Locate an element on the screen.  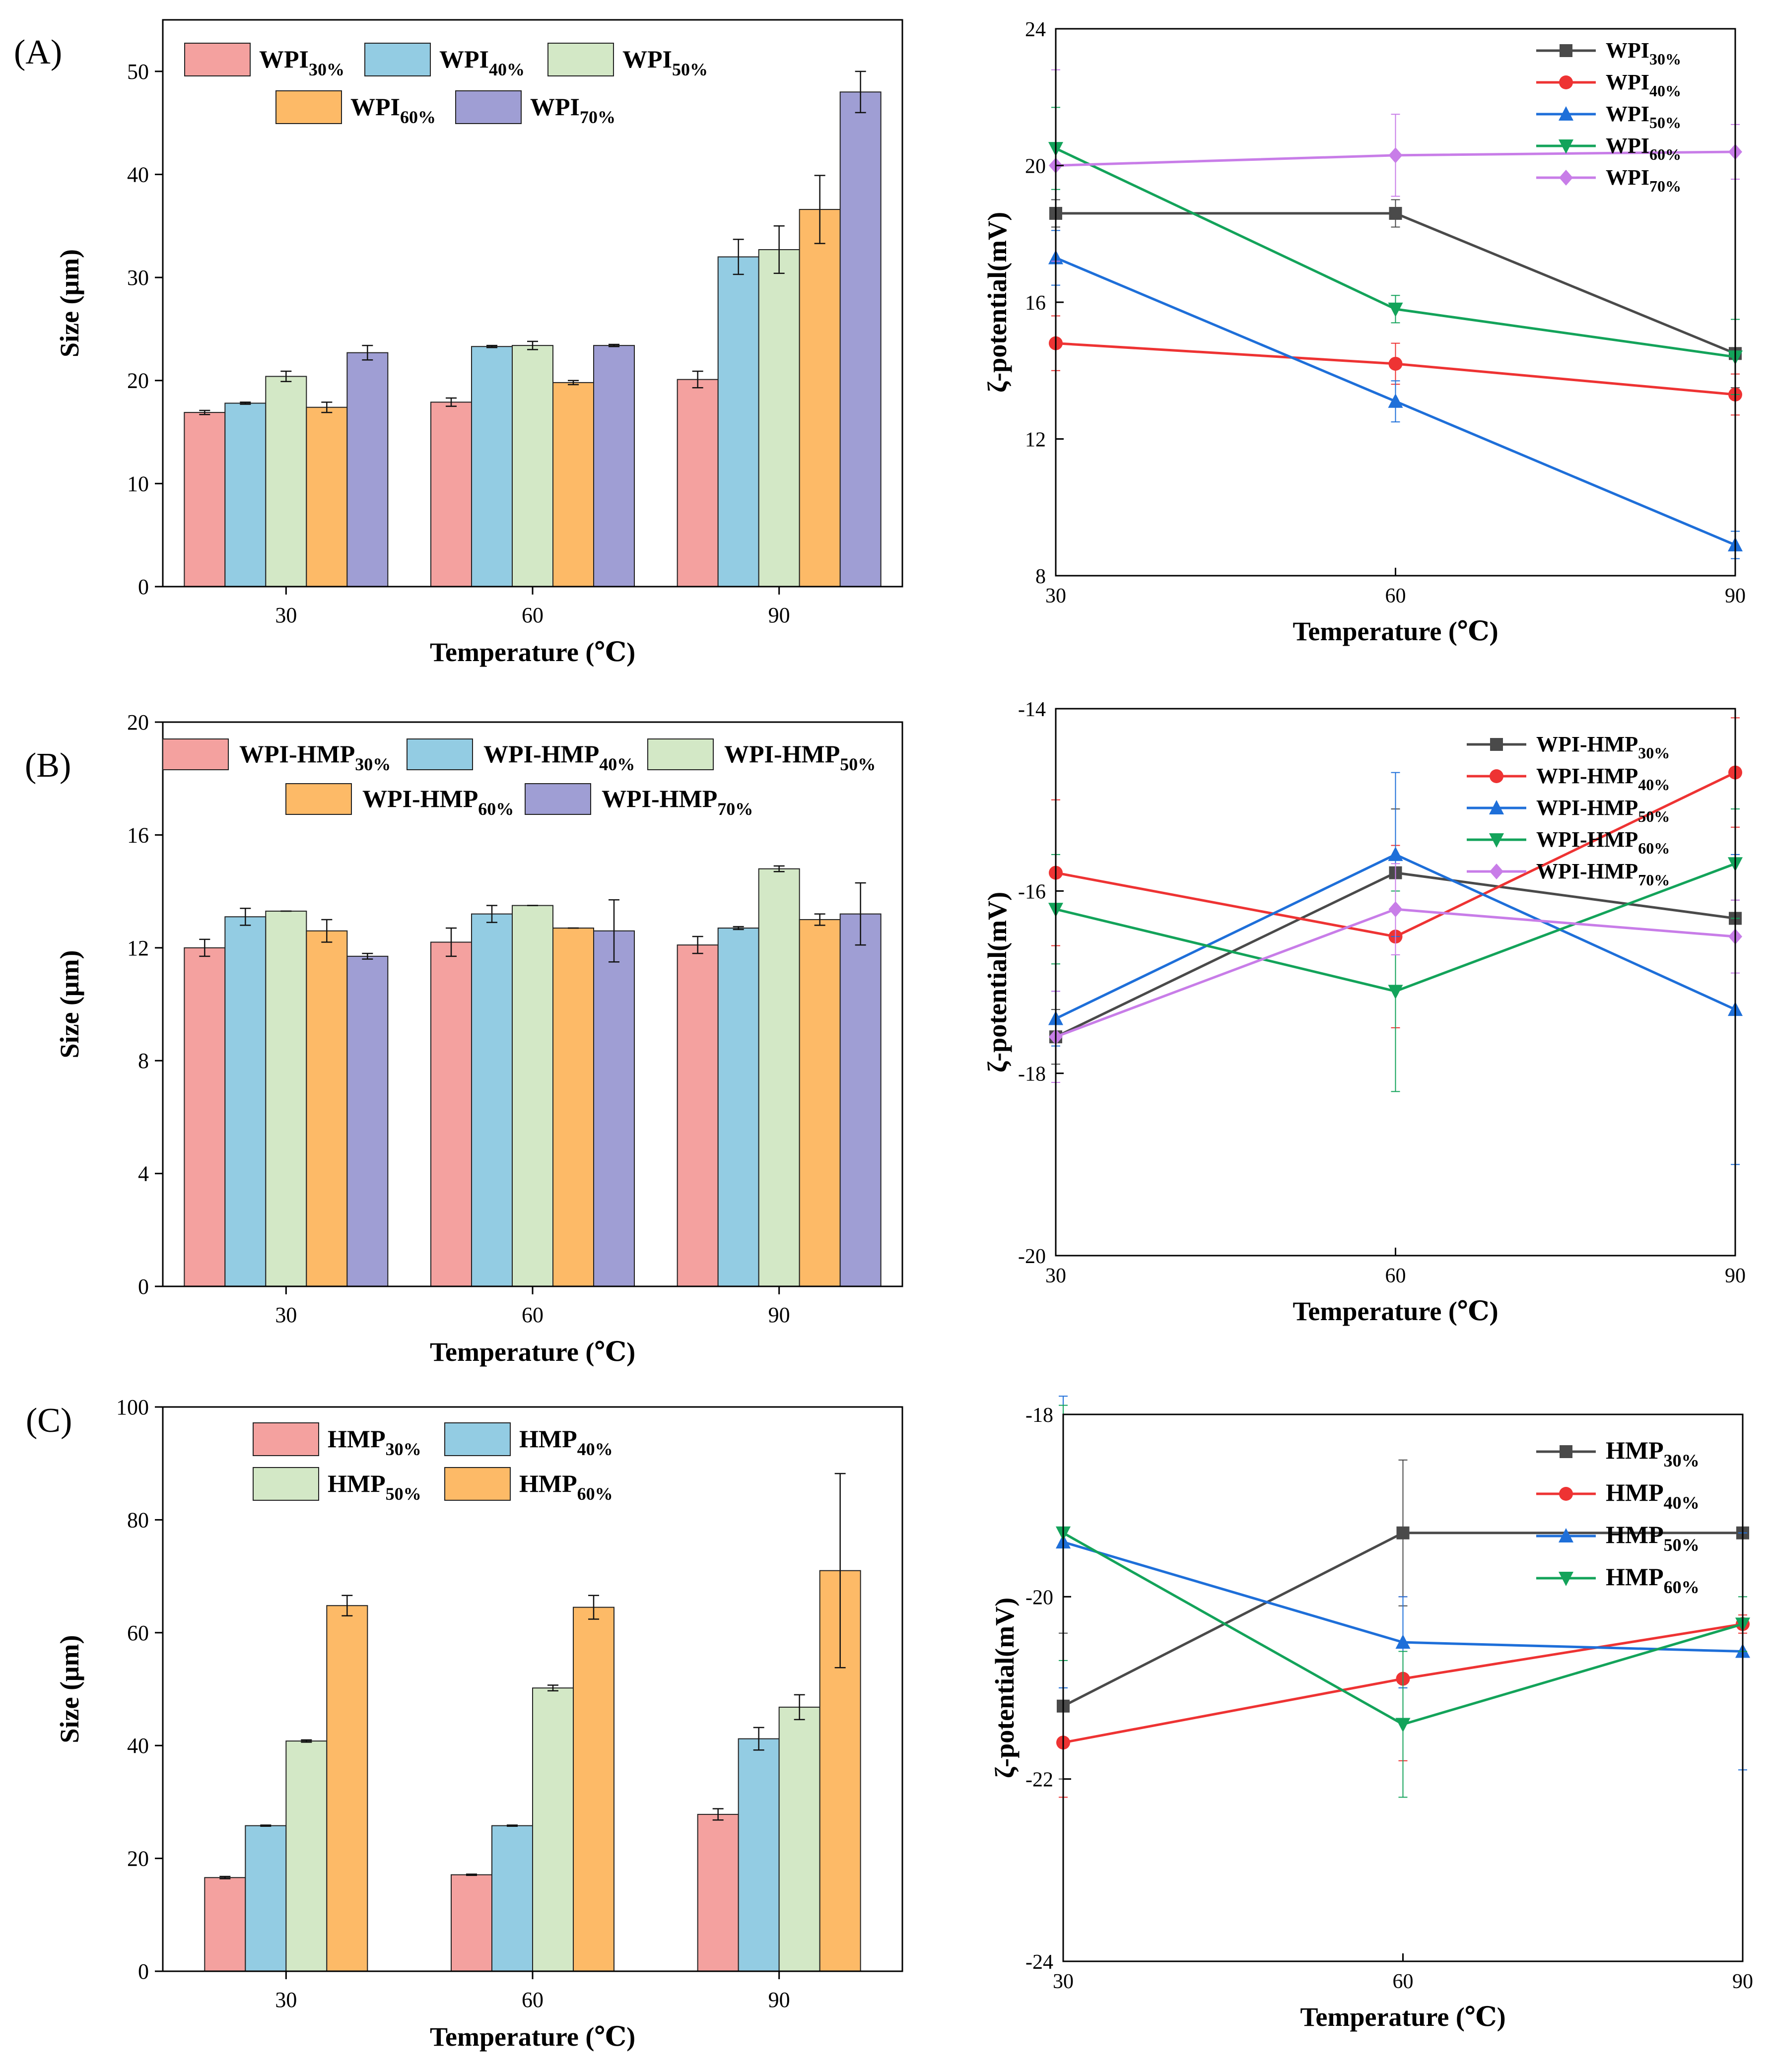
legend-label: HMP60% is located at coordinates (1653, 1580).